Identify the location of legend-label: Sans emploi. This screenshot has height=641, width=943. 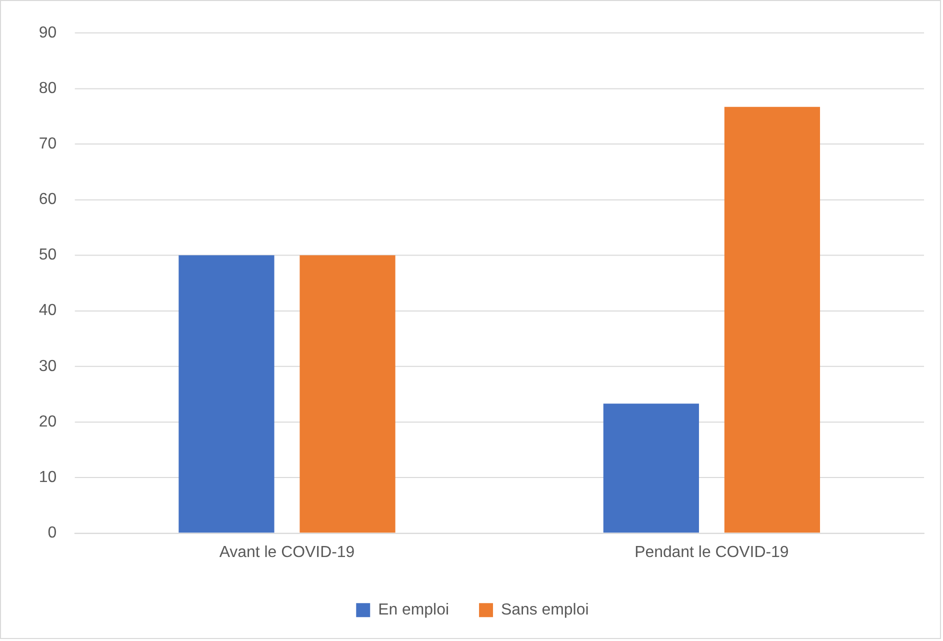
(544, 609).